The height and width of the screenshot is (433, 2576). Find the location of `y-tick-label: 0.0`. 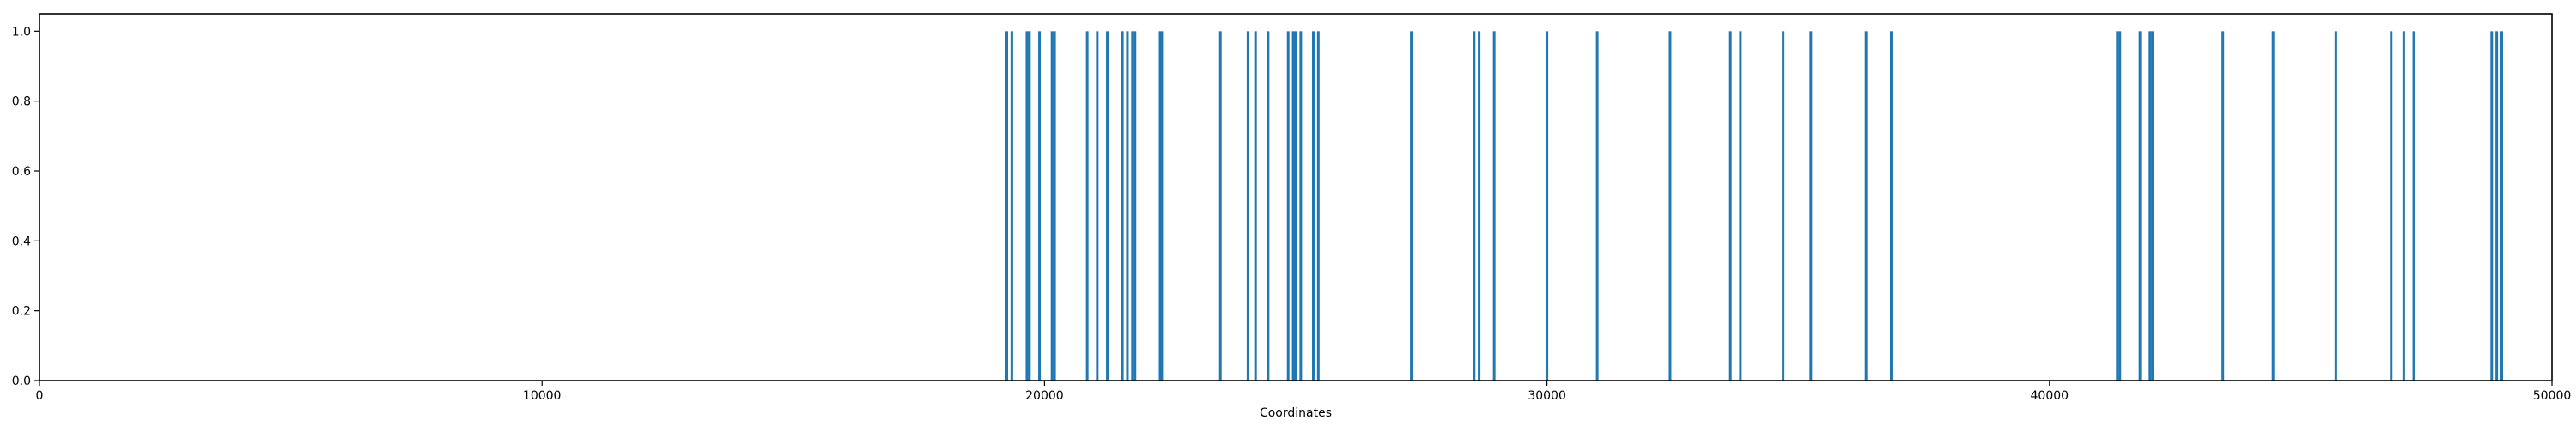

y-tick-label: 0.0 is located at coordinates (21, 381).